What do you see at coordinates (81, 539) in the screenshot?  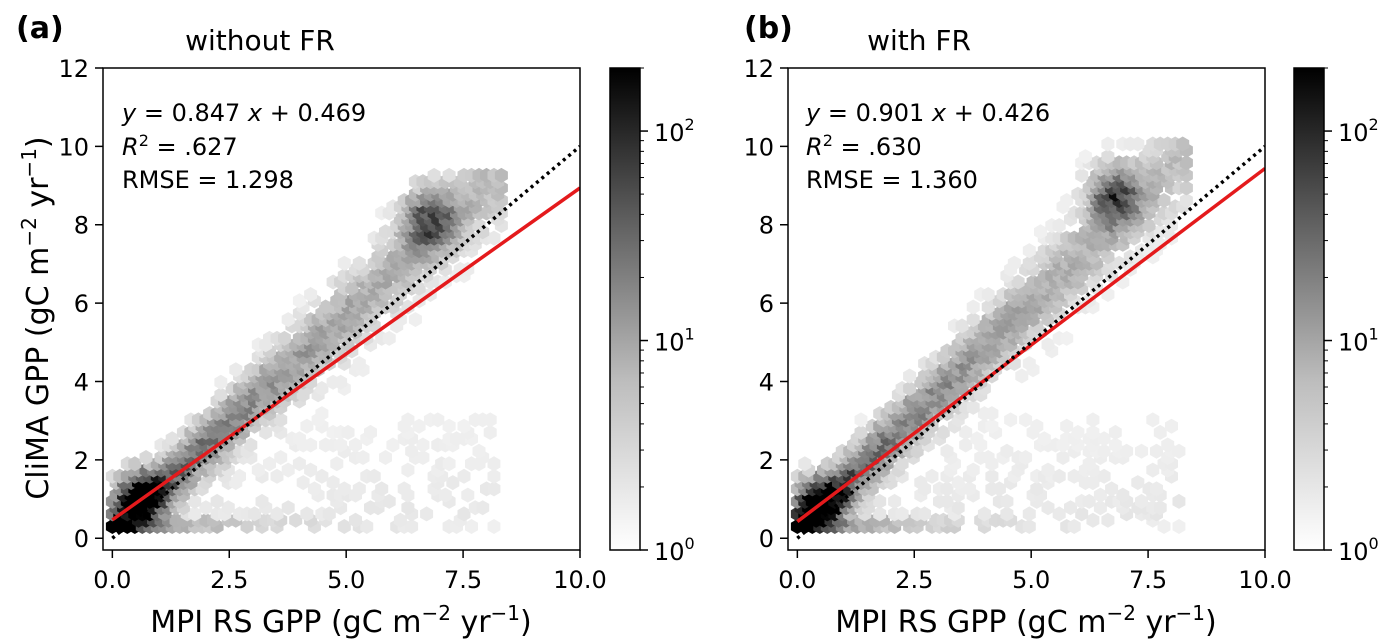 I see `y-tick-label-a: 0` at bounding box center [81, 539].